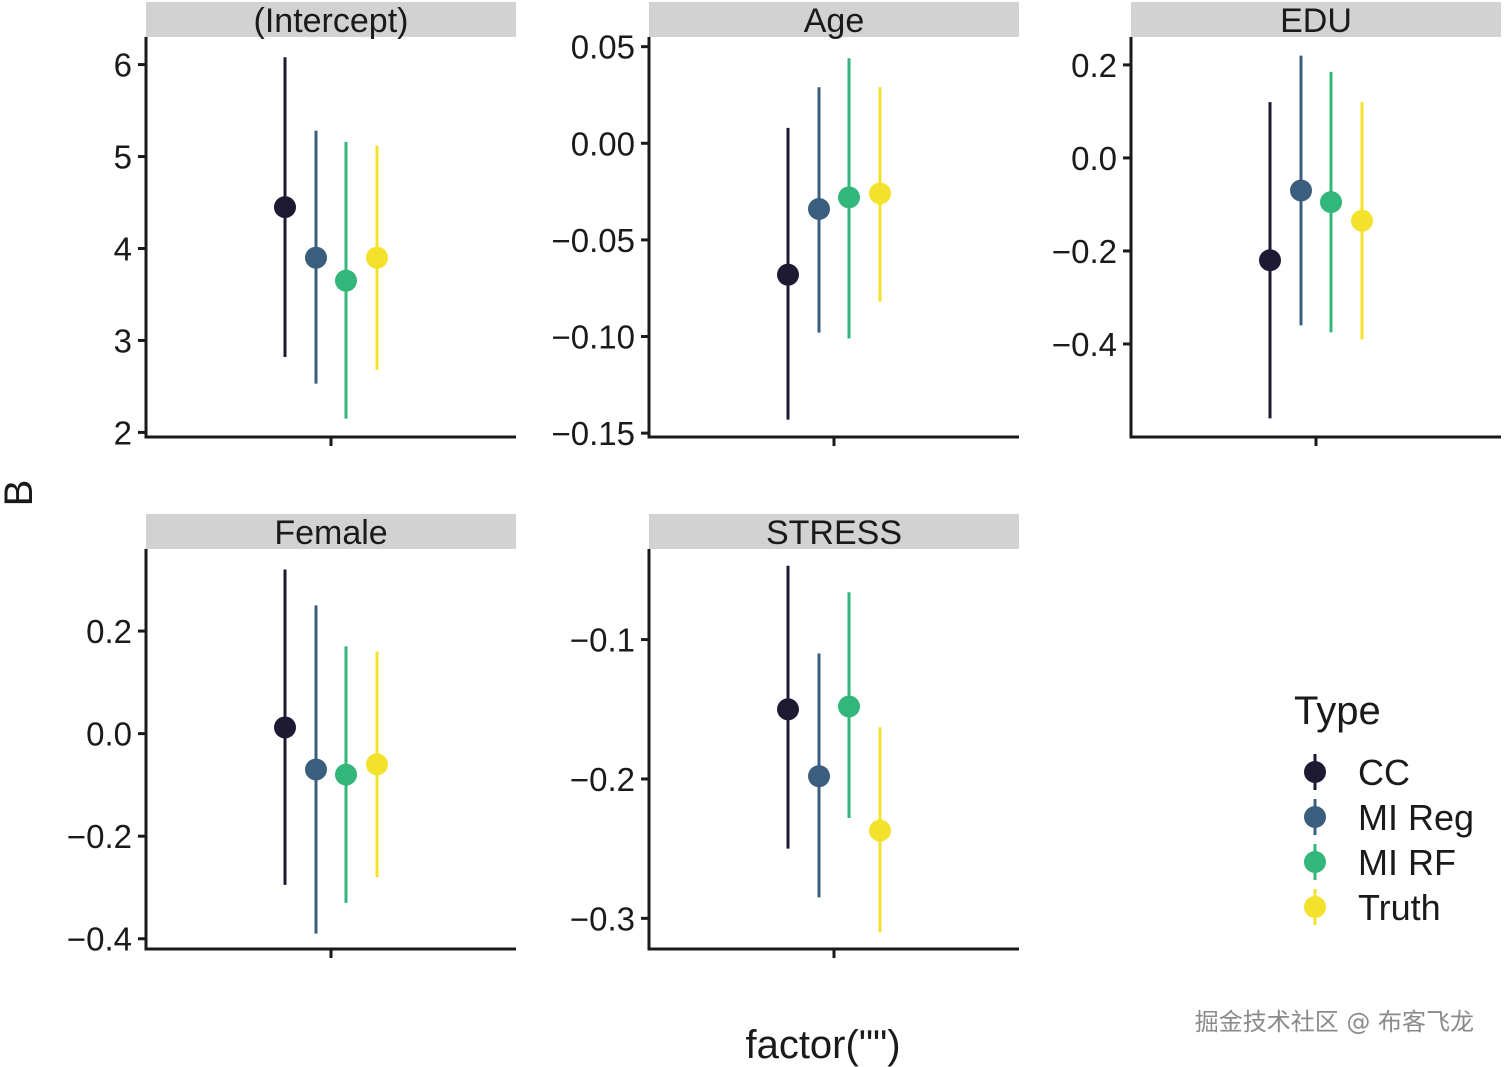 The height and width of the screenshot is (1067, 1504). I want to click on y-tick-label: −0.1, so click(602, 640).